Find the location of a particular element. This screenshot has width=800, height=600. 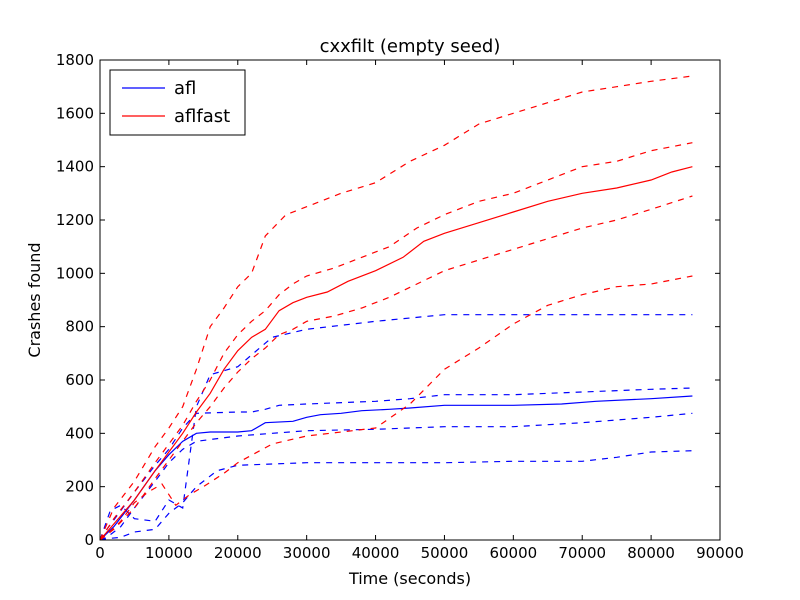

x-tick-label: 50000 is located at coordinates (445, 553).